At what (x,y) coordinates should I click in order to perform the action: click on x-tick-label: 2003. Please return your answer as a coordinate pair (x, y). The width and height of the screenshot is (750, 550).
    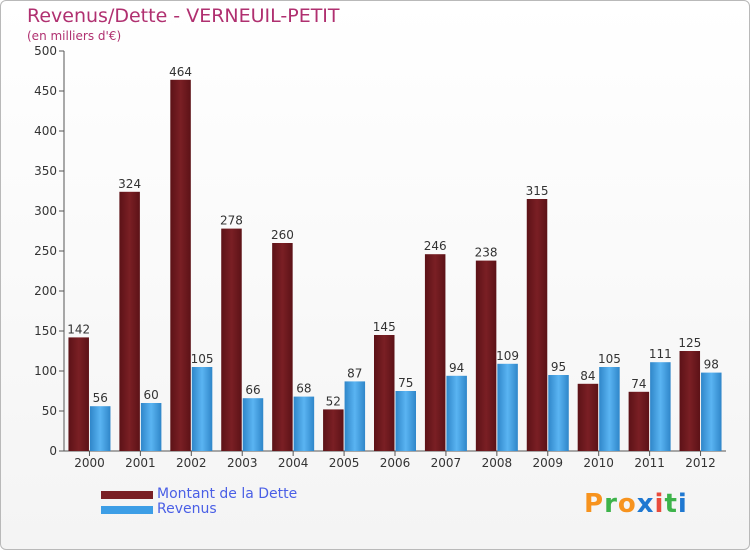
    Looking at the image, I should click on (242, 463).